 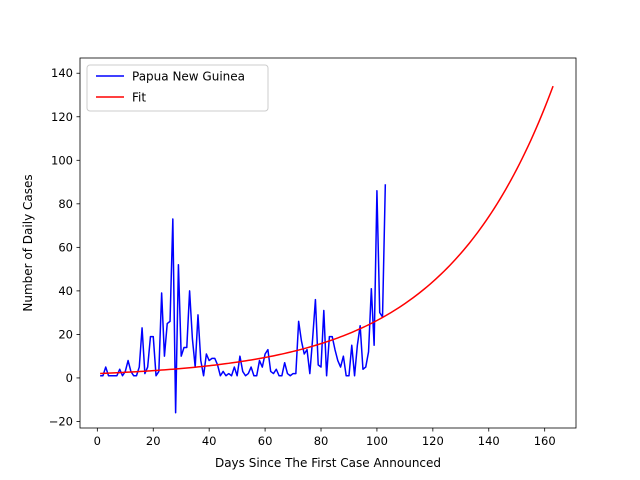 I want to click on y-axis: −20 0 20 40 60 80 100 120 140, so click(x=64, y=247).